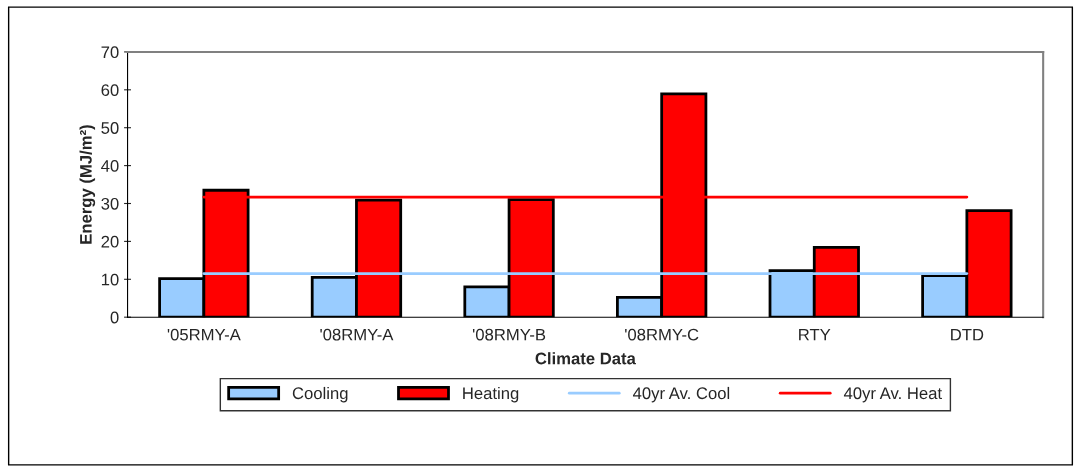  What do you see at coordinates (110, 90) in the screenshot?
I see `y-tick-label: 60` at bounding box center [110, 90].